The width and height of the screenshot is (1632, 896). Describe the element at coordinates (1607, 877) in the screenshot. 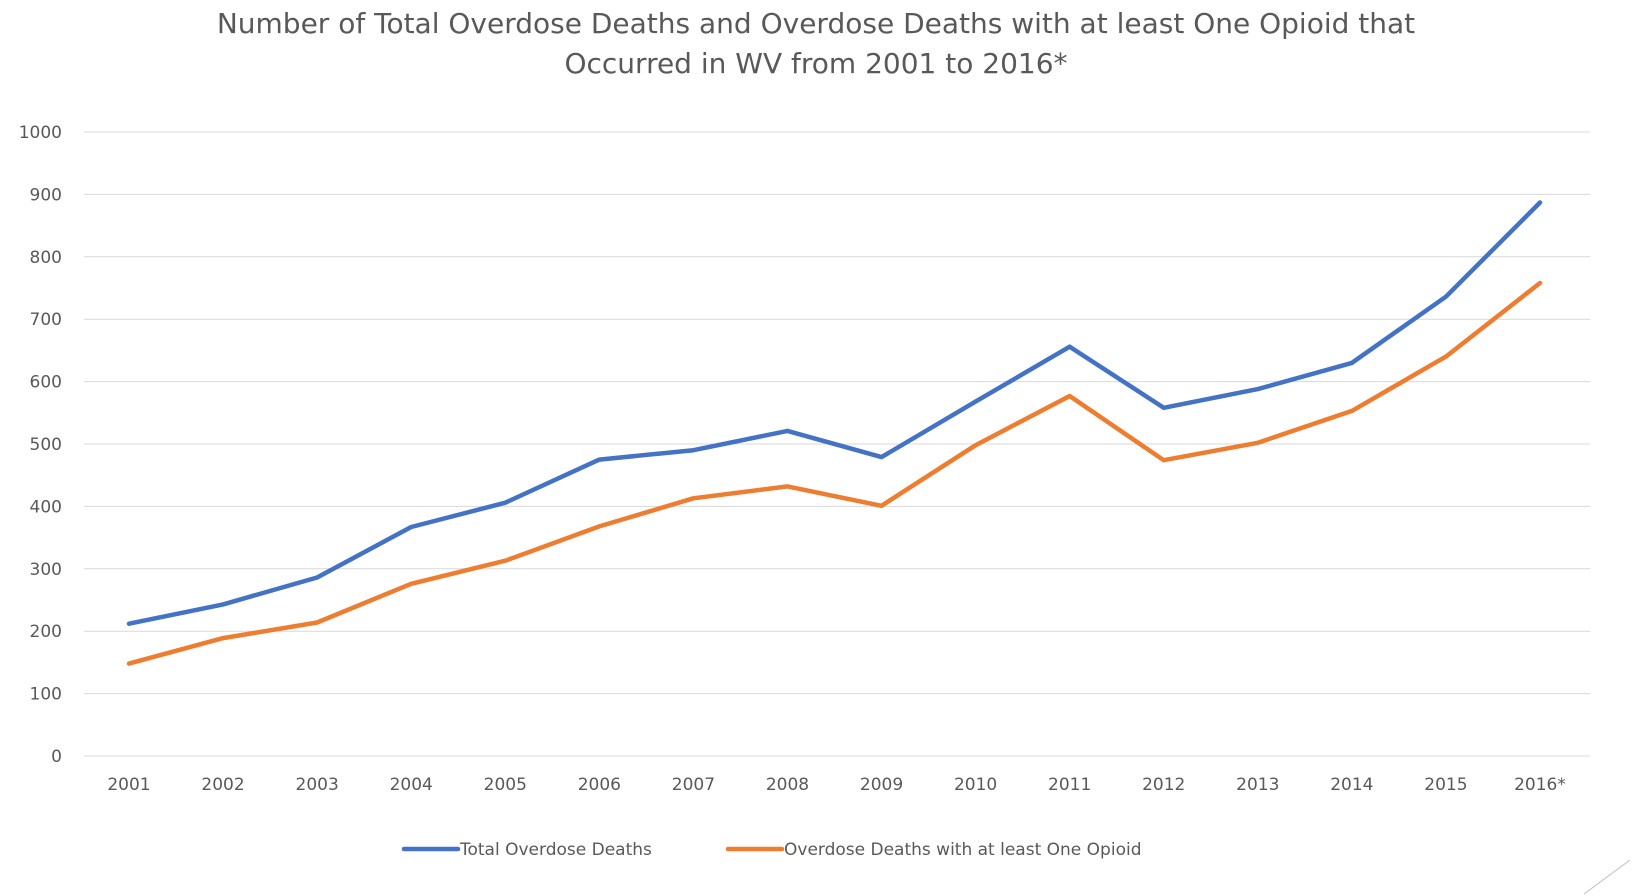

I see `slide-corner-decoration` at that location.